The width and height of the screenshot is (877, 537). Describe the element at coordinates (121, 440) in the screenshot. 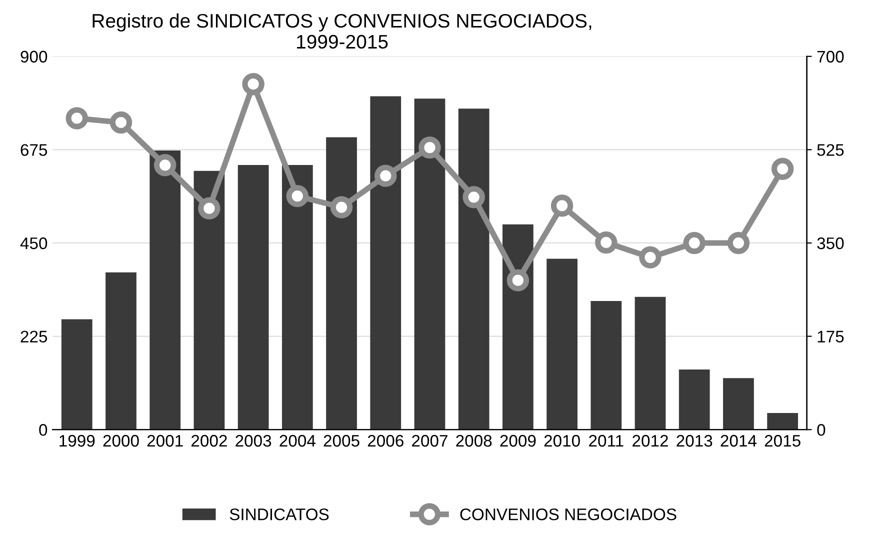

I see `x-tick-label: 2000` at that location.